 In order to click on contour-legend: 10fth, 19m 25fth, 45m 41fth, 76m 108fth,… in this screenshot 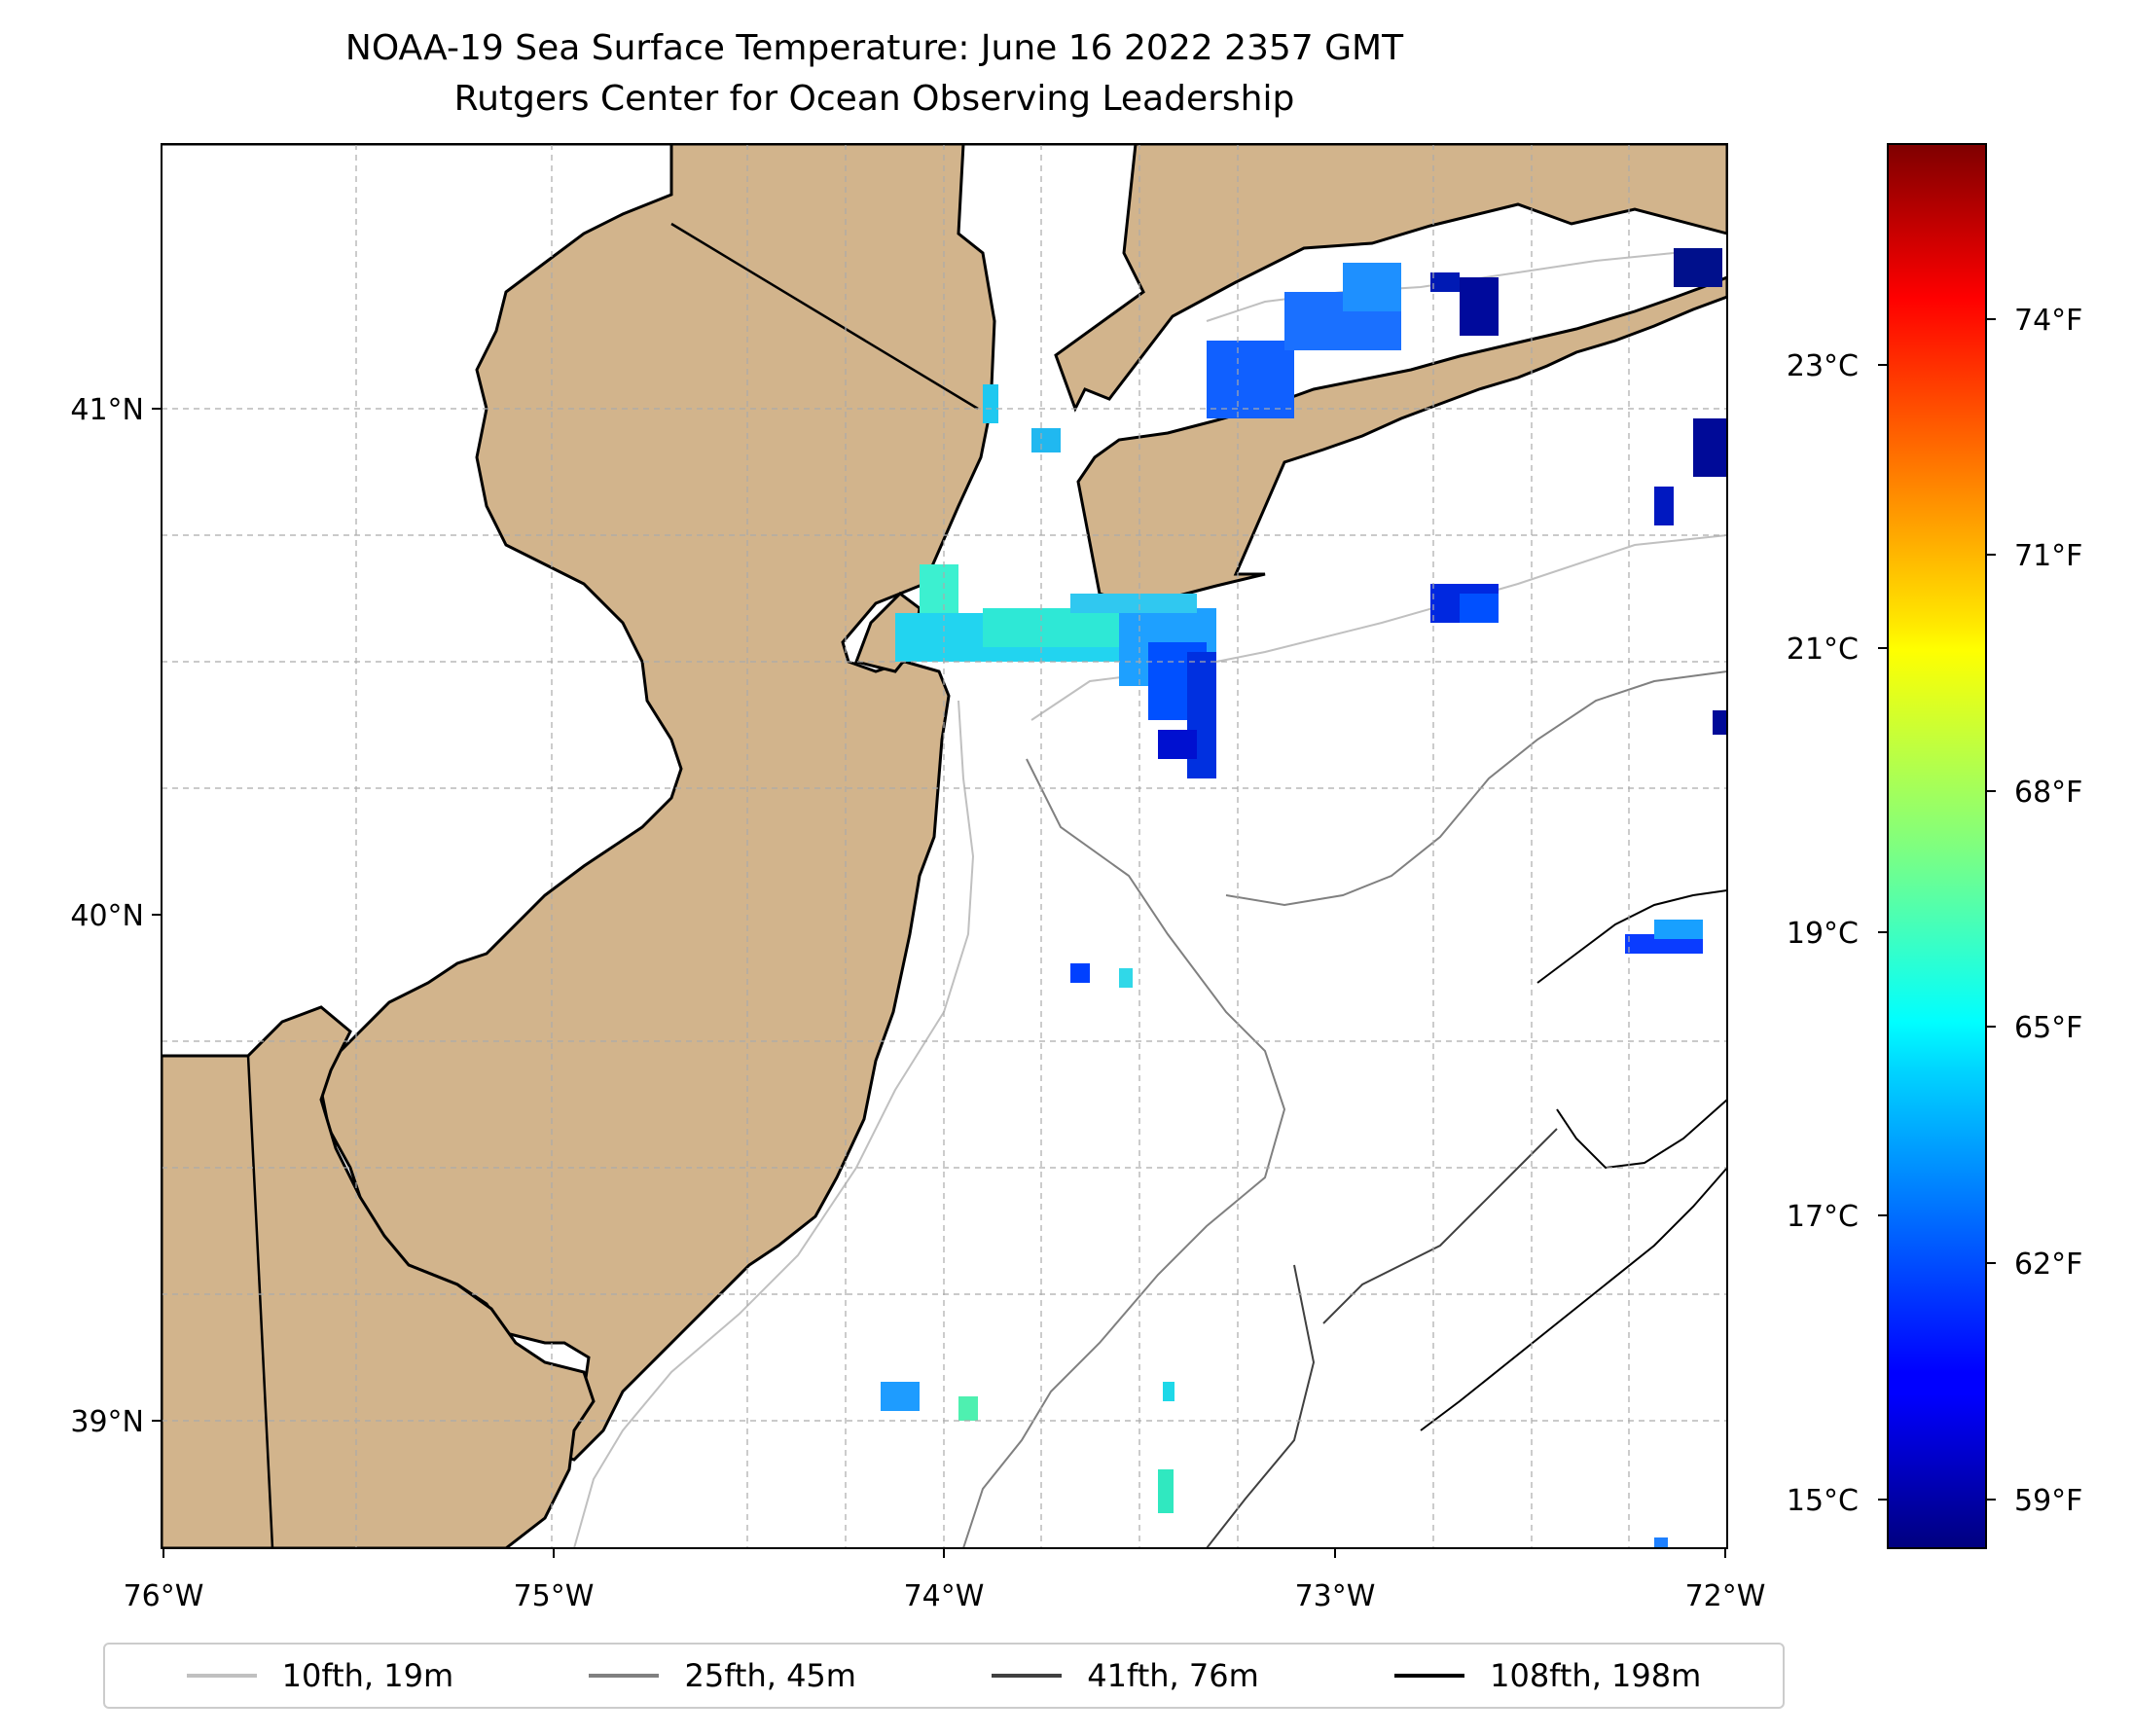, I will do `click(944, 1676)`.